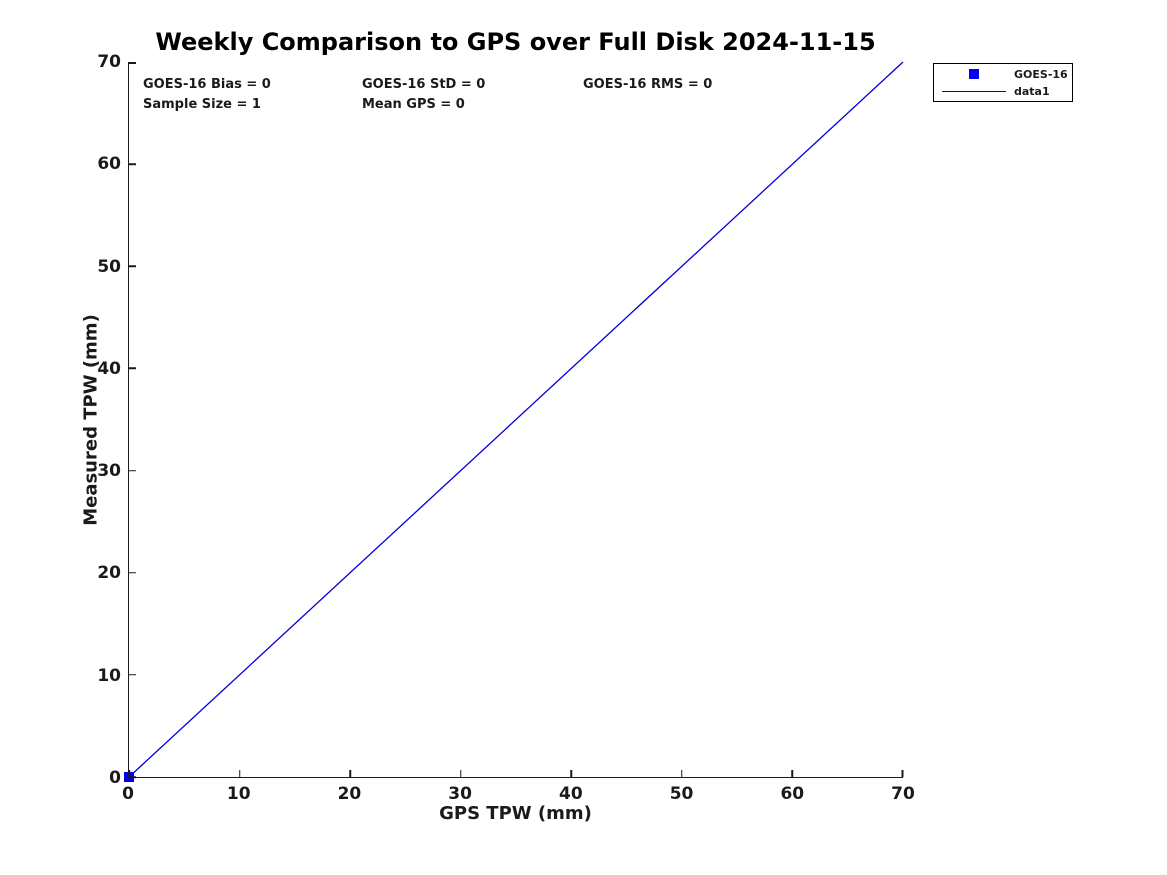  I want to click on y-tick-label: 50, so click(109, 266).